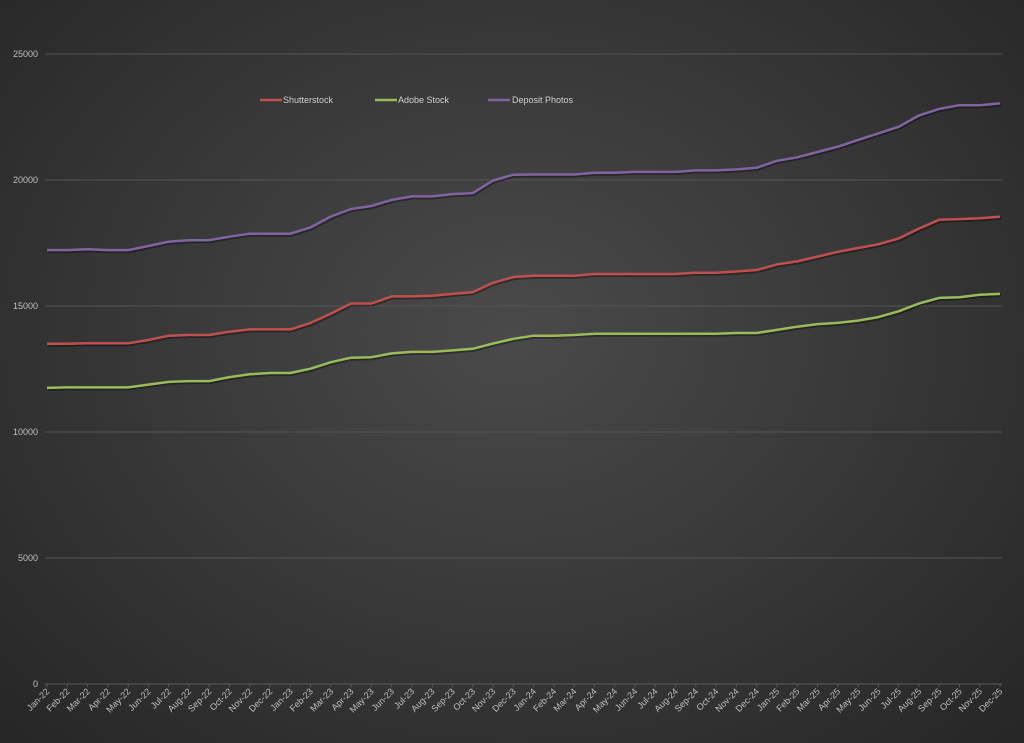  Describe the element at coordinates (25, 180) in the screenshot. I see `y-tick-label: 20000` at that location.